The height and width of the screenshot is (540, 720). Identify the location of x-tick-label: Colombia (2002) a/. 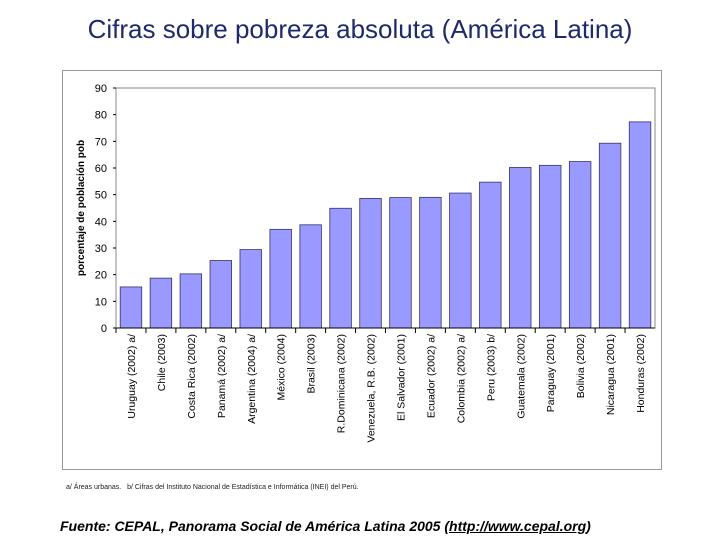
(461, 378).